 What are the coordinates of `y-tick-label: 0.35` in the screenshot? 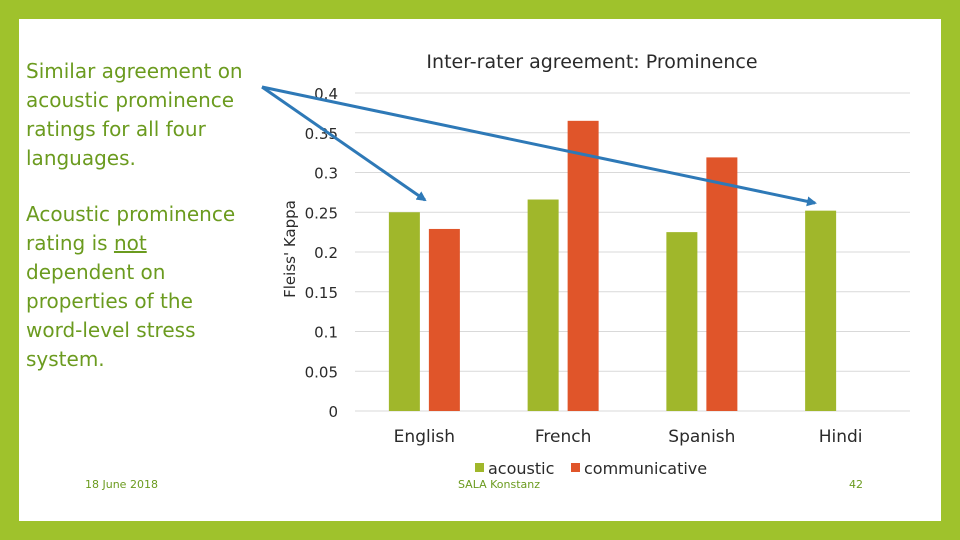 It's located at (321, 134).